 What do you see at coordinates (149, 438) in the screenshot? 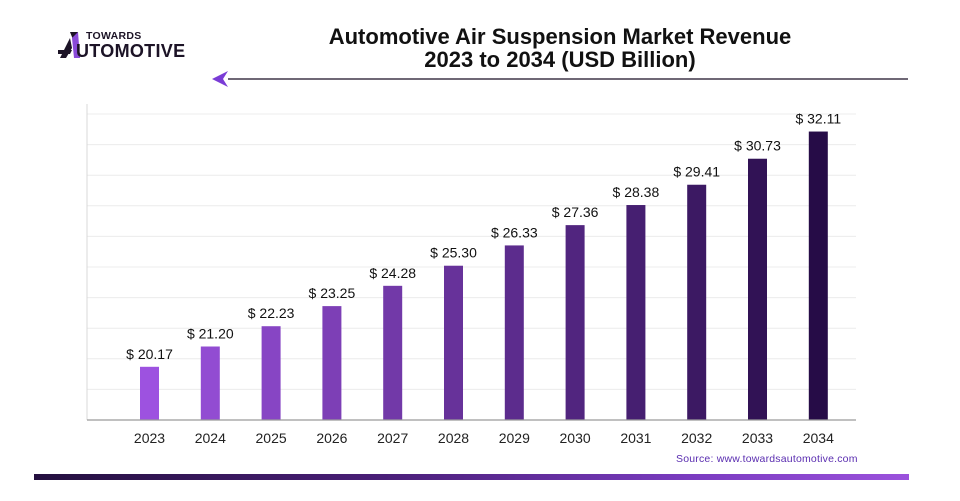
I see `x-tick-label: 2023` at bounding box center [149, 438].